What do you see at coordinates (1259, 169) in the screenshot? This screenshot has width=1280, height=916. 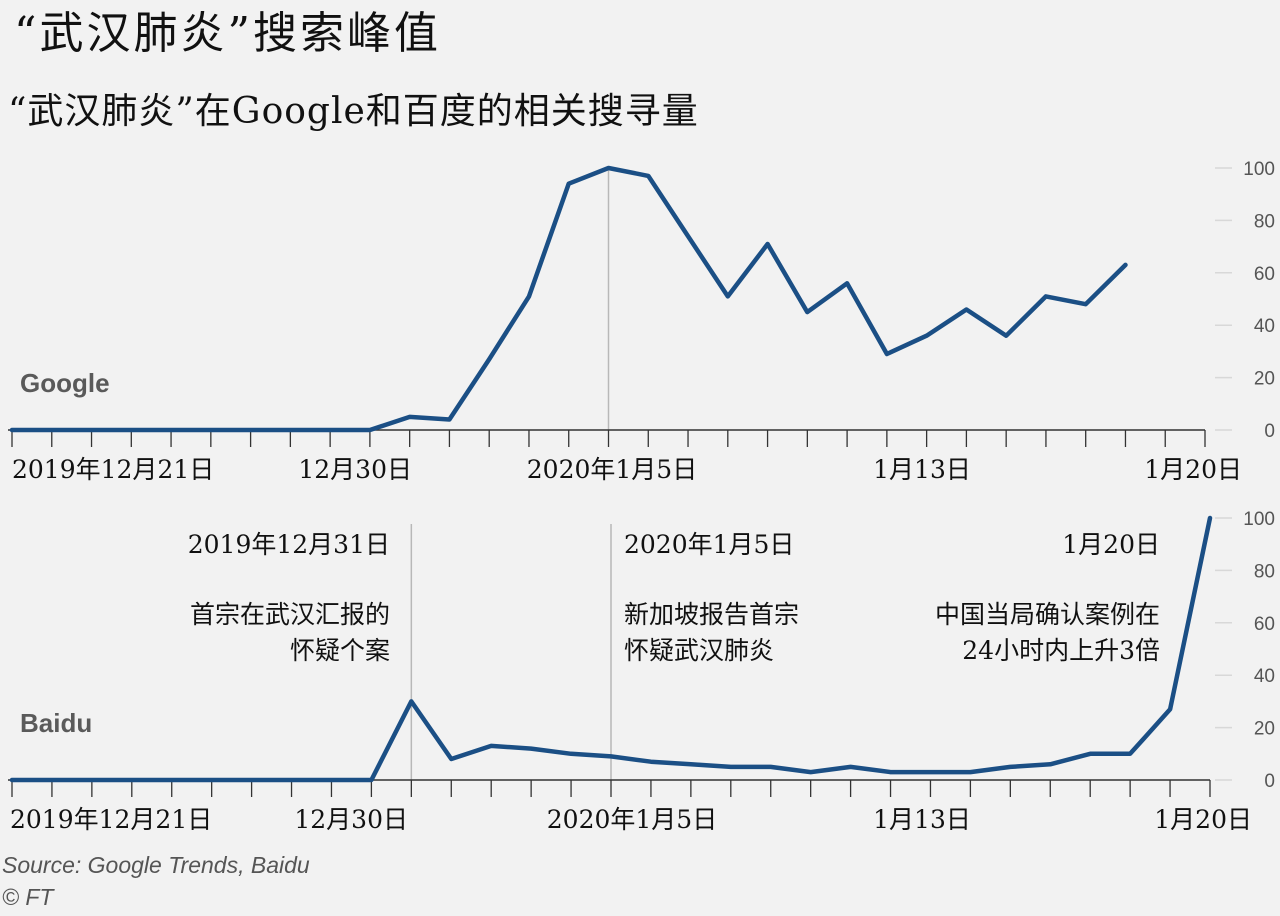 I see `google-ytick-label: 100` at bounding box center [1259, 169].